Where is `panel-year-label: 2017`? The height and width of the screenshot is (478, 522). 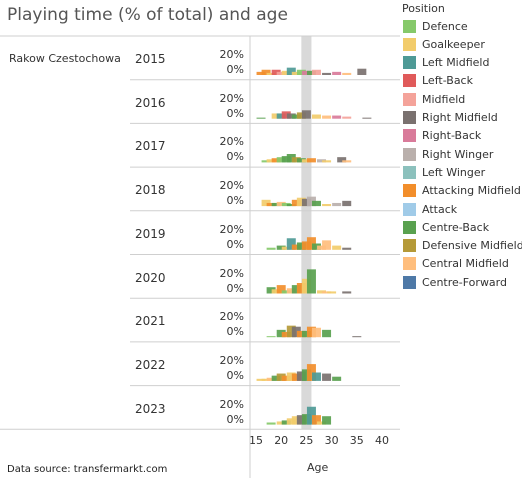
panel-year-label: 2017 is located at coordinates (150, 146).